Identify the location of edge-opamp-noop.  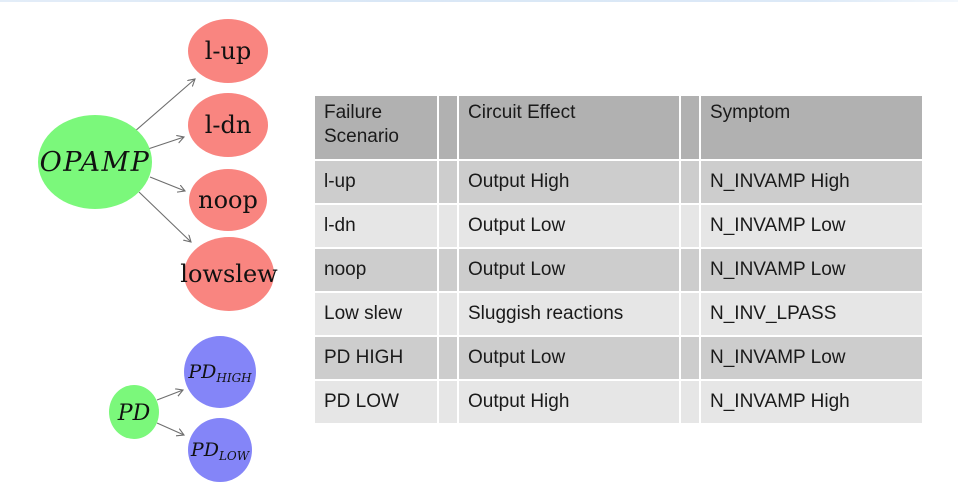
(167, 183).